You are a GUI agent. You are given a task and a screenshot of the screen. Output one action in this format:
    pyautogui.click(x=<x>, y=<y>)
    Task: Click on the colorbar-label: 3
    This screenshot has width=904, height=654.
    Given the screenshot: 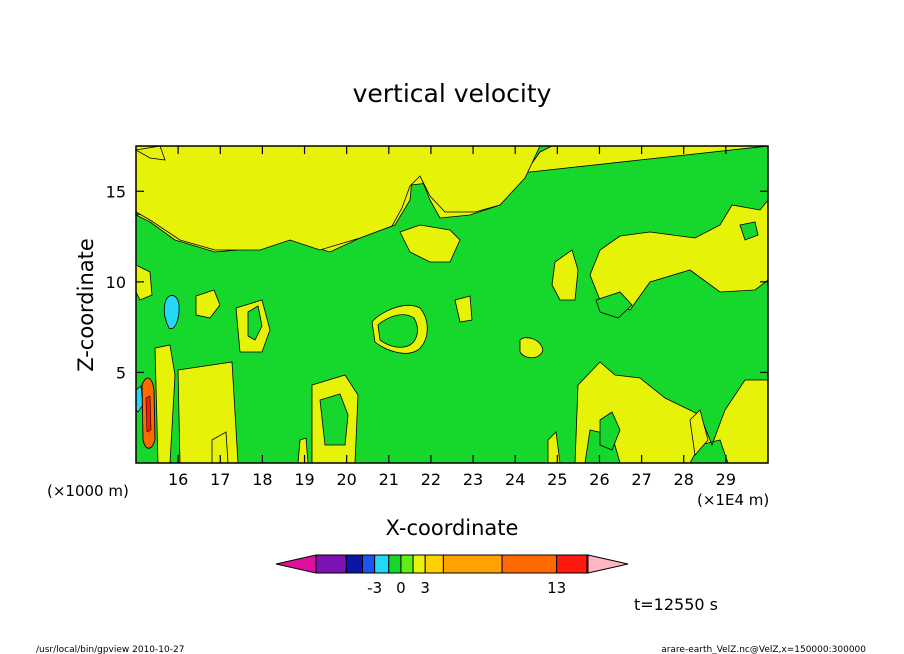 What is the action you would take?
    pyautogui.click(x=425, y=588)
    